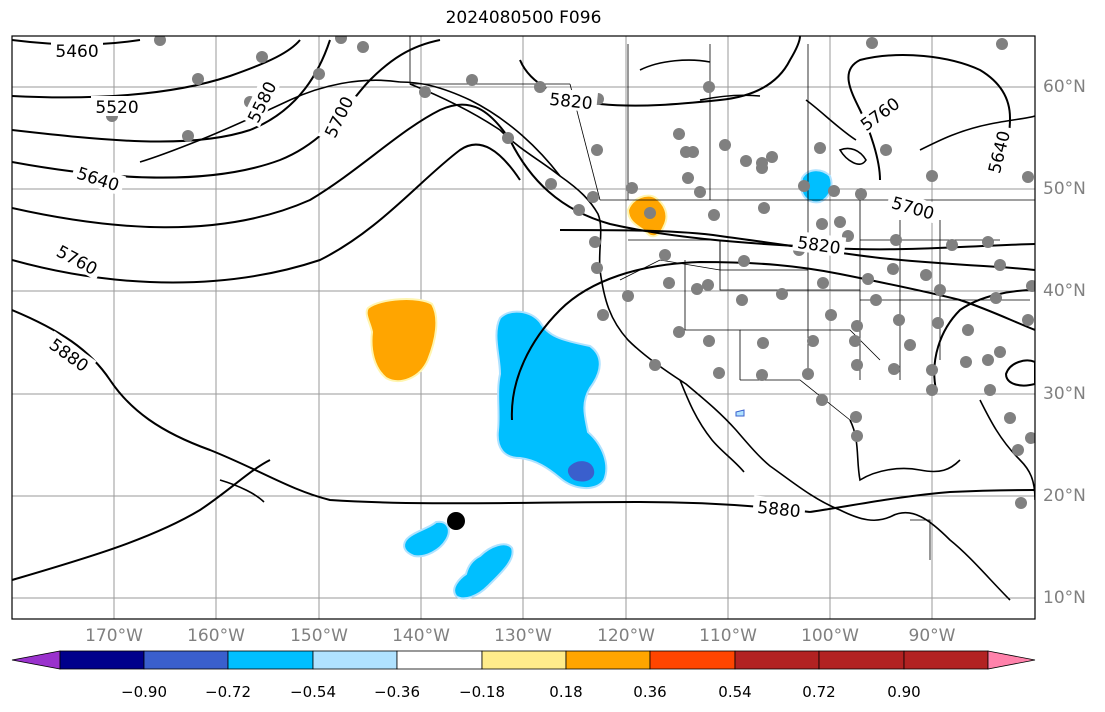 The image size is (1105, 712). I want to click on contour-label: 5880, so click(778, 510).